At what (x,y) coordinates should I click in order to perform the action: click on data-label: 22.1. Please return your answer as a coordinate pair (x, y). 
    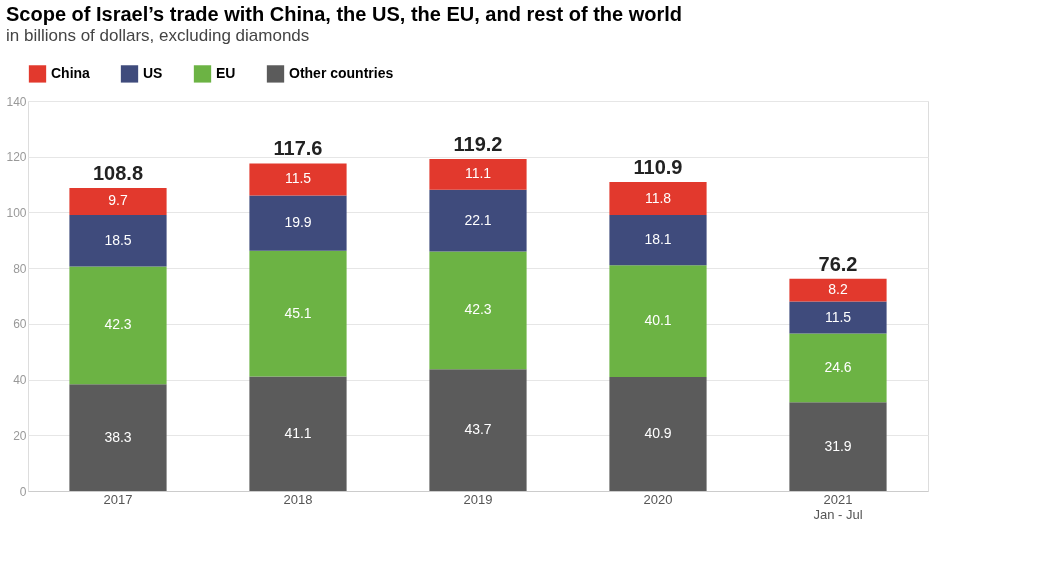
    Looking at the image, I should click on (478, 219).